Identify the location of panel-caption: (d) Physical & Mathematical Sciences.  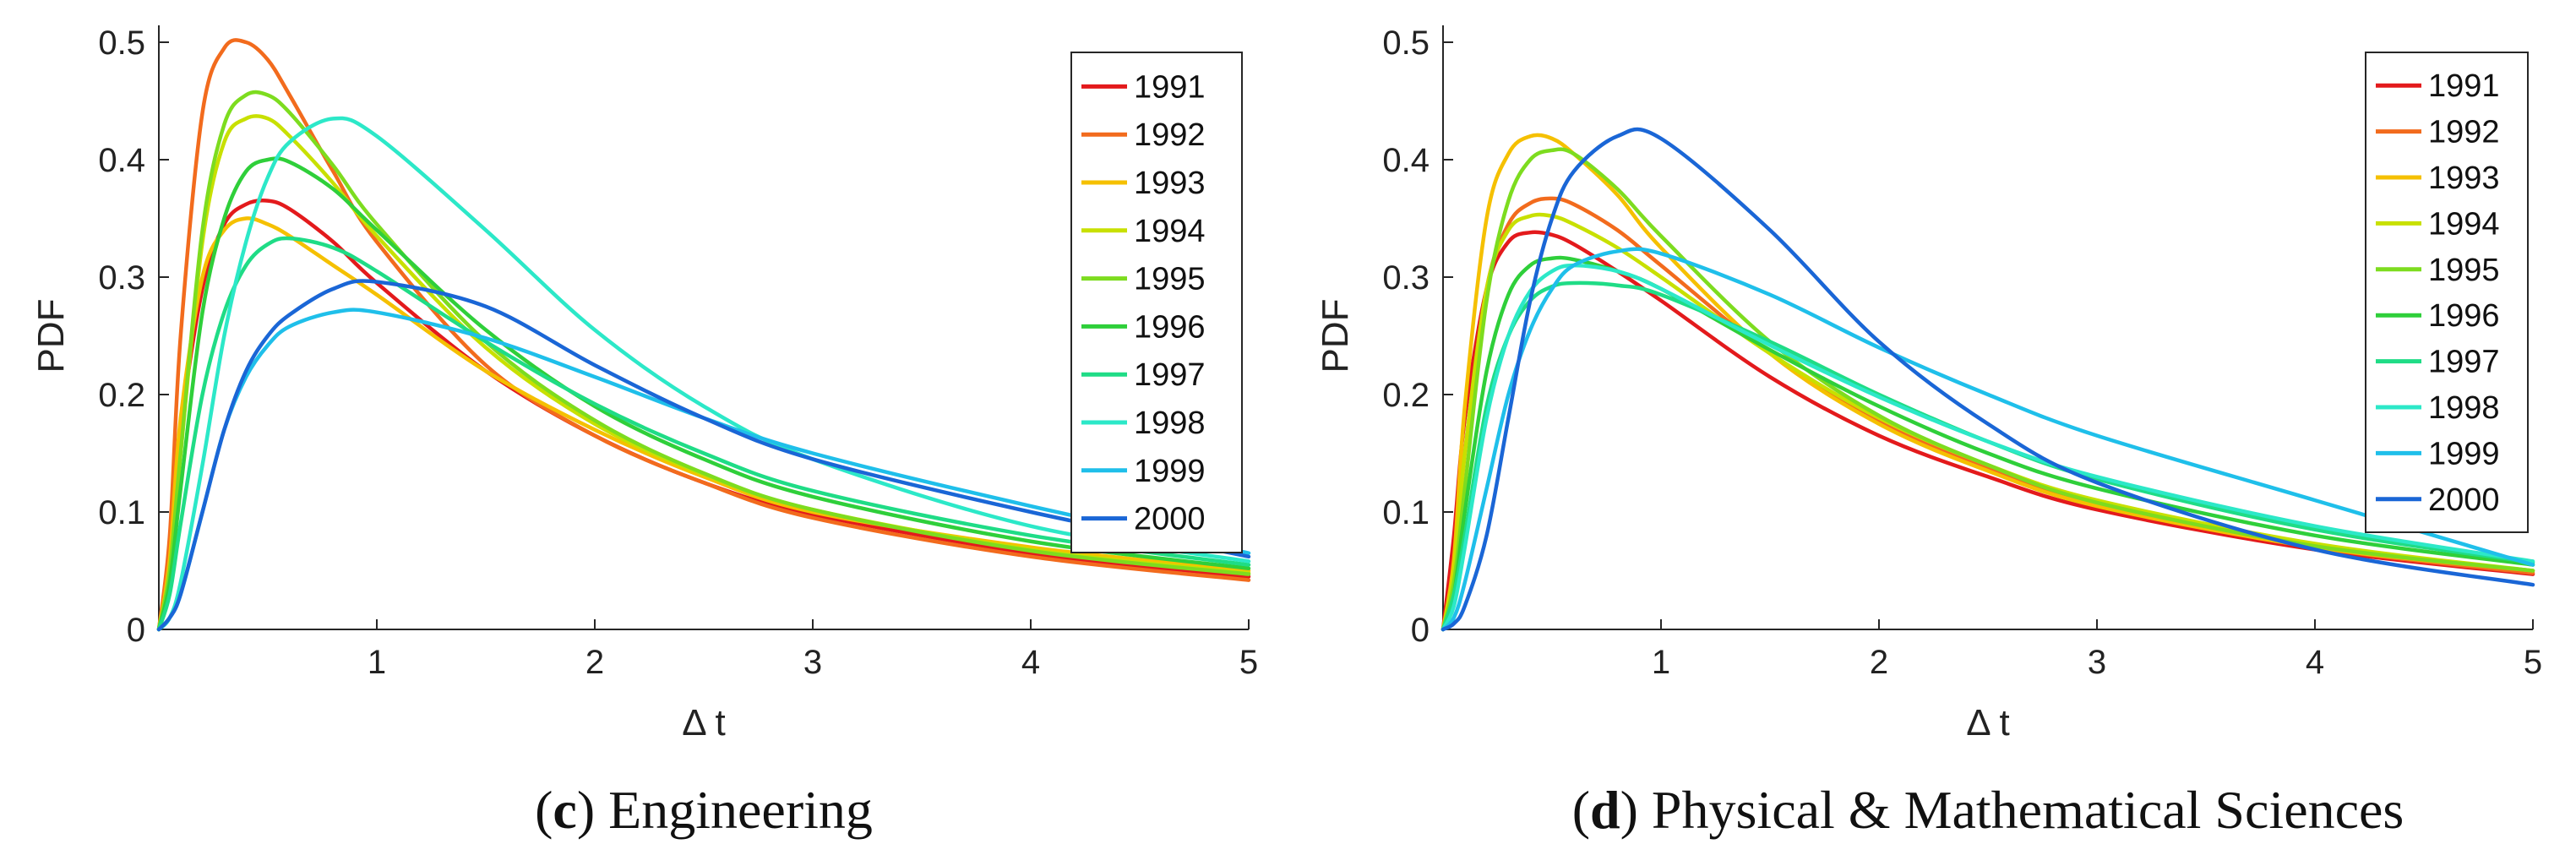
(1988, 810).